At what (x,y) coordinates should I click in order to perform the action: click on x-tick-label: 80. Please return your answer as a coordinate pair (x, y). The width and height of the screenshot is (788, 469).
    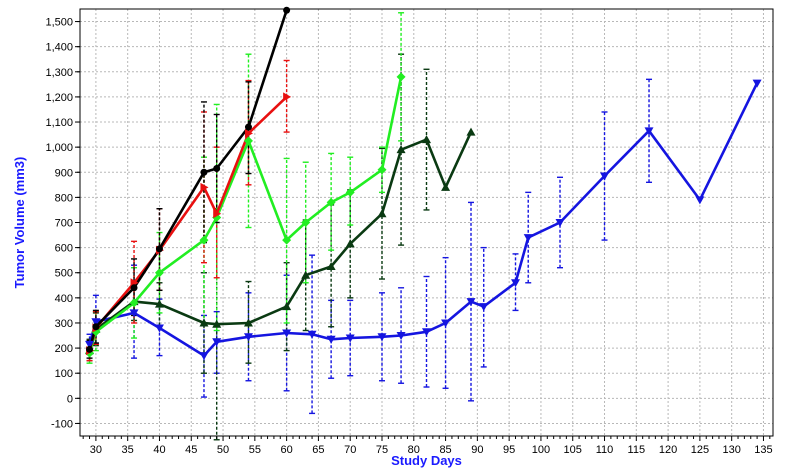
    Looking at the image, I should click on (414, 450).